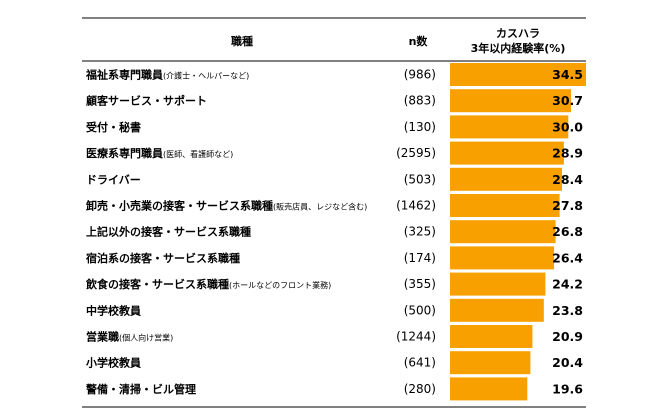  Describe the element at coordinates (420, 232) in the screenshot. I see `n-count: (325)` at that location.